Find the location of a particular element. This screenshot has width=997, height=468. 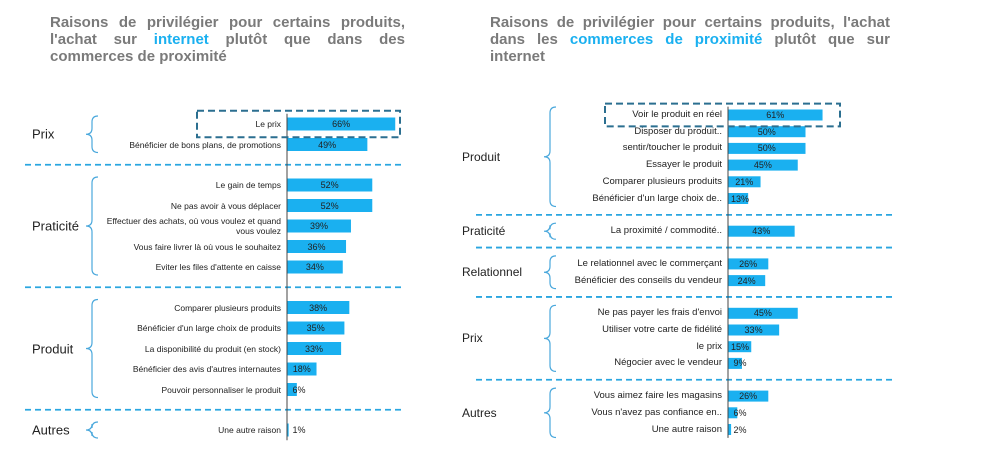

category-label: Bénéficier d'un large choix de produits is located at coordinates (209, 328).